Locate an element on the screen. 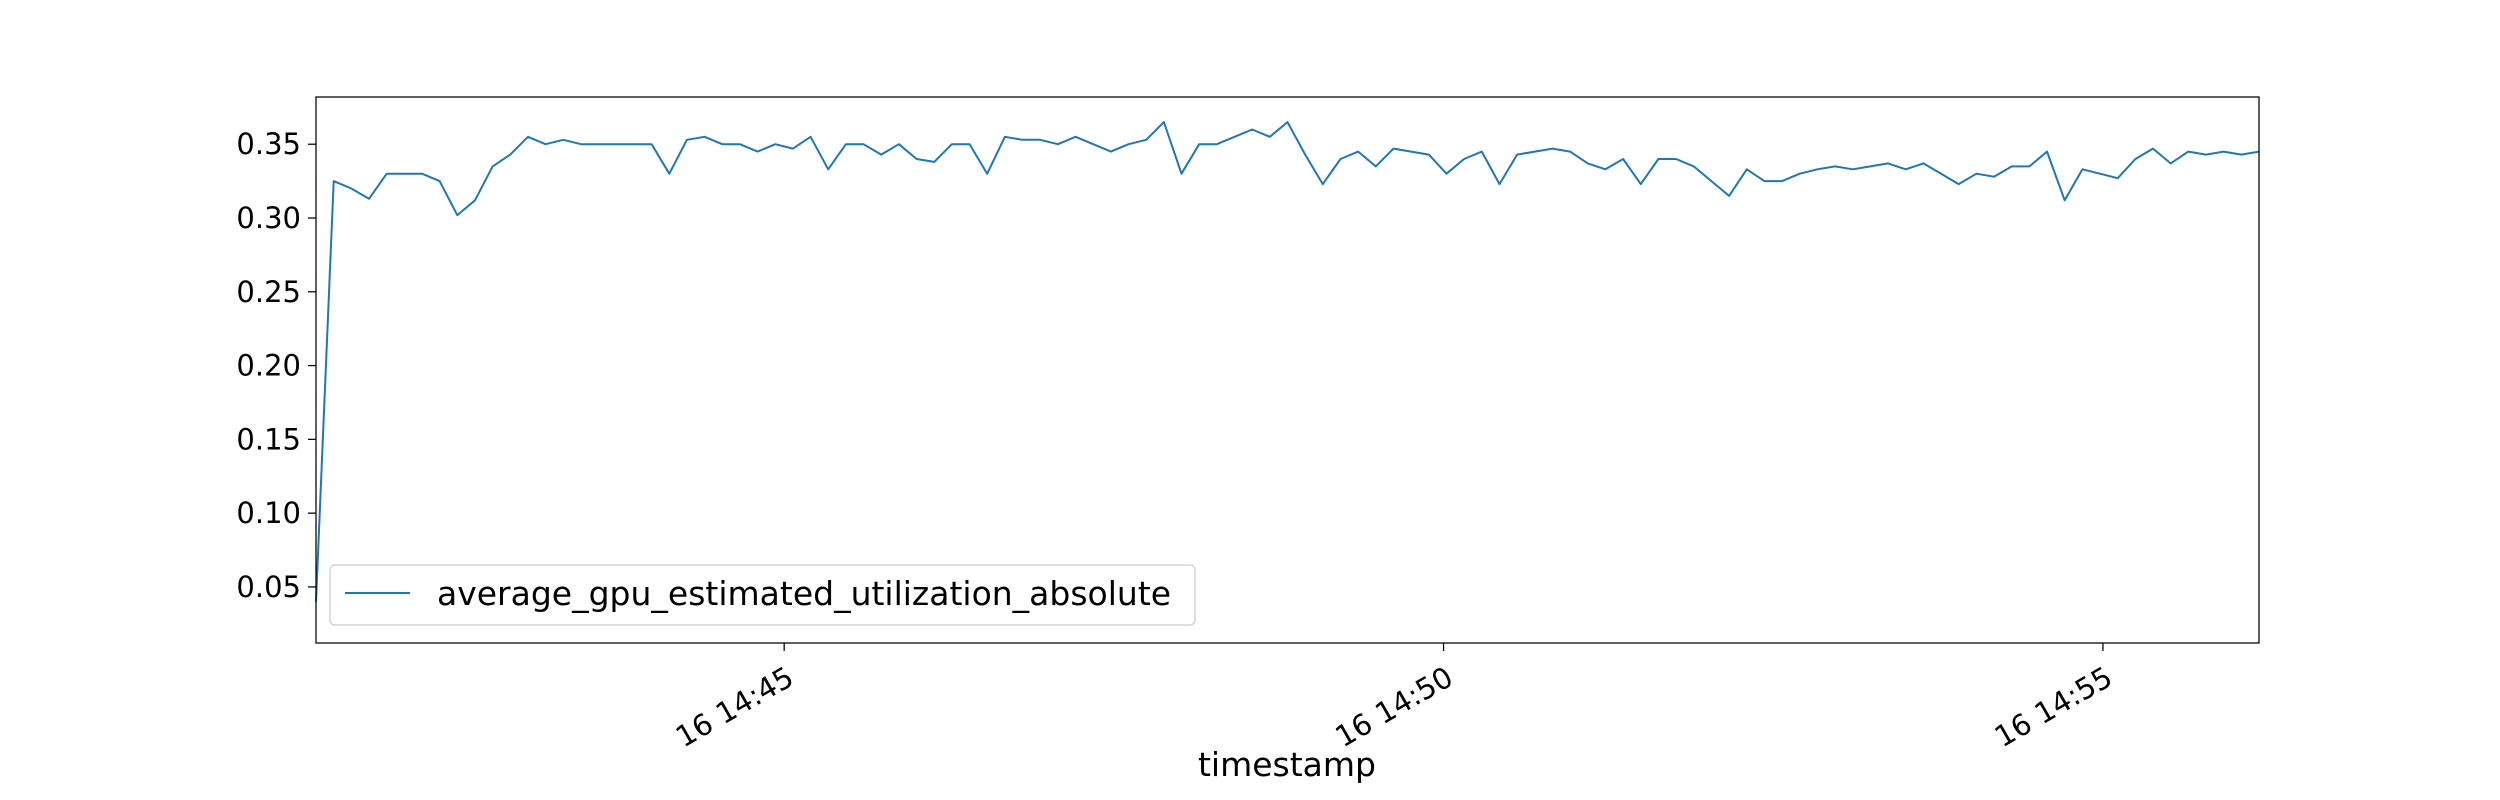 The image size is (2500, 800). x-tick-label: 16 14:55 is located at coordinates (2053, 707).